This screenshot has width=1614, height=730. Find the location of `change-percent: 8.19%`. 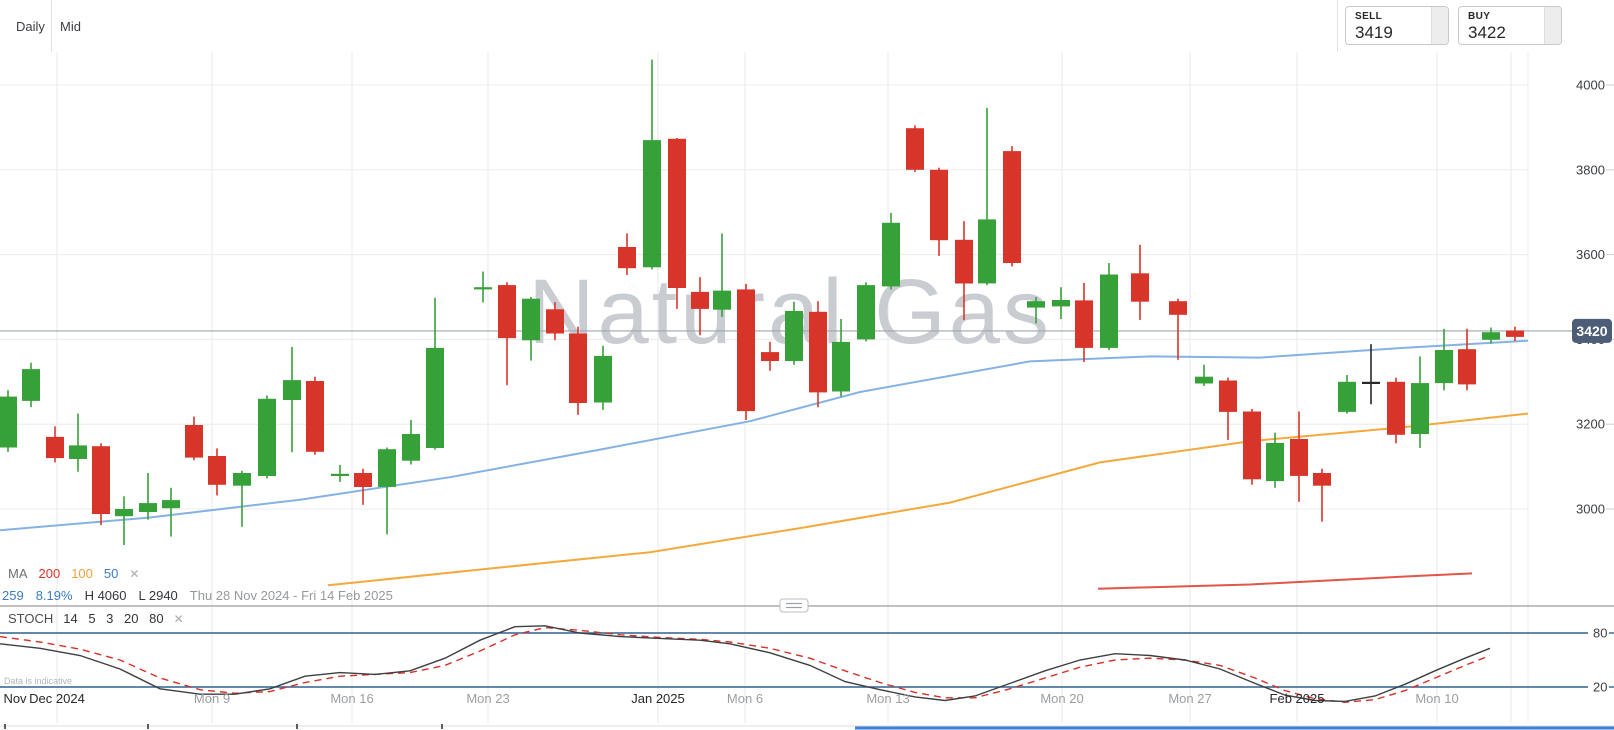

change-percent: 8.19% is located at coordinates (54, 595).